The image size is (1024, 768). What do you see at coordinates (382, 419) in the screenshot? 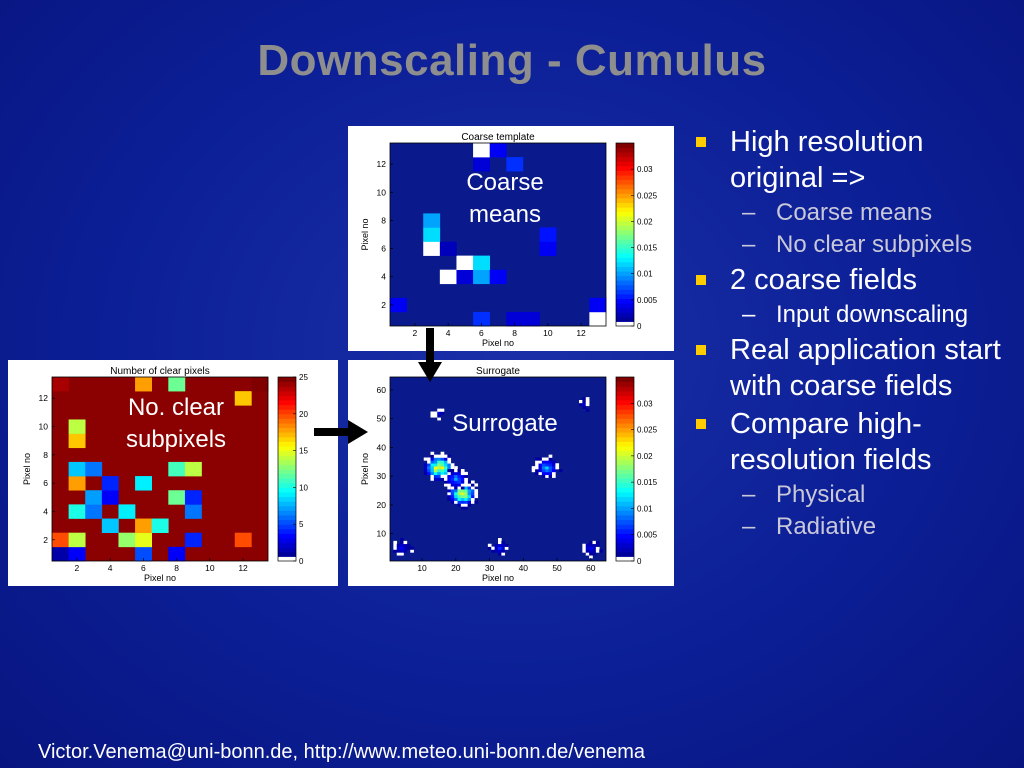
I see `y-tick-label: 50` at bounding box center [382, 419].